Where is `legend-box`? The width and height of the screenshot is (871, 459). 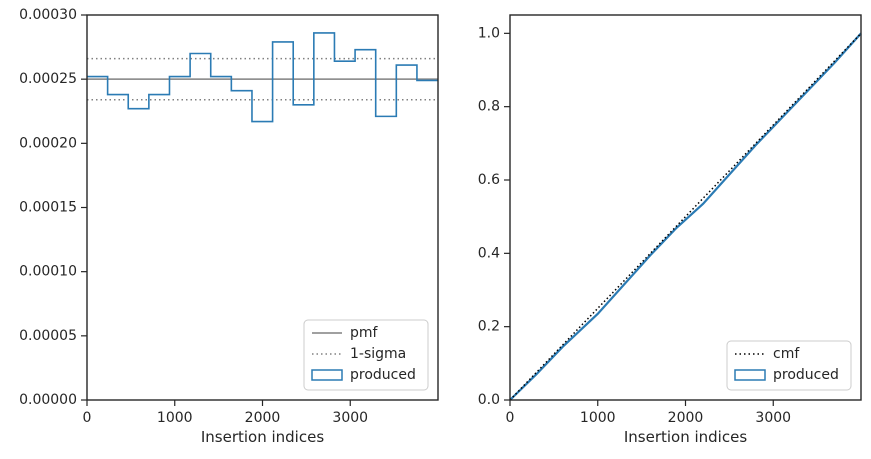
legend-box is located at coordinates (366, 355).